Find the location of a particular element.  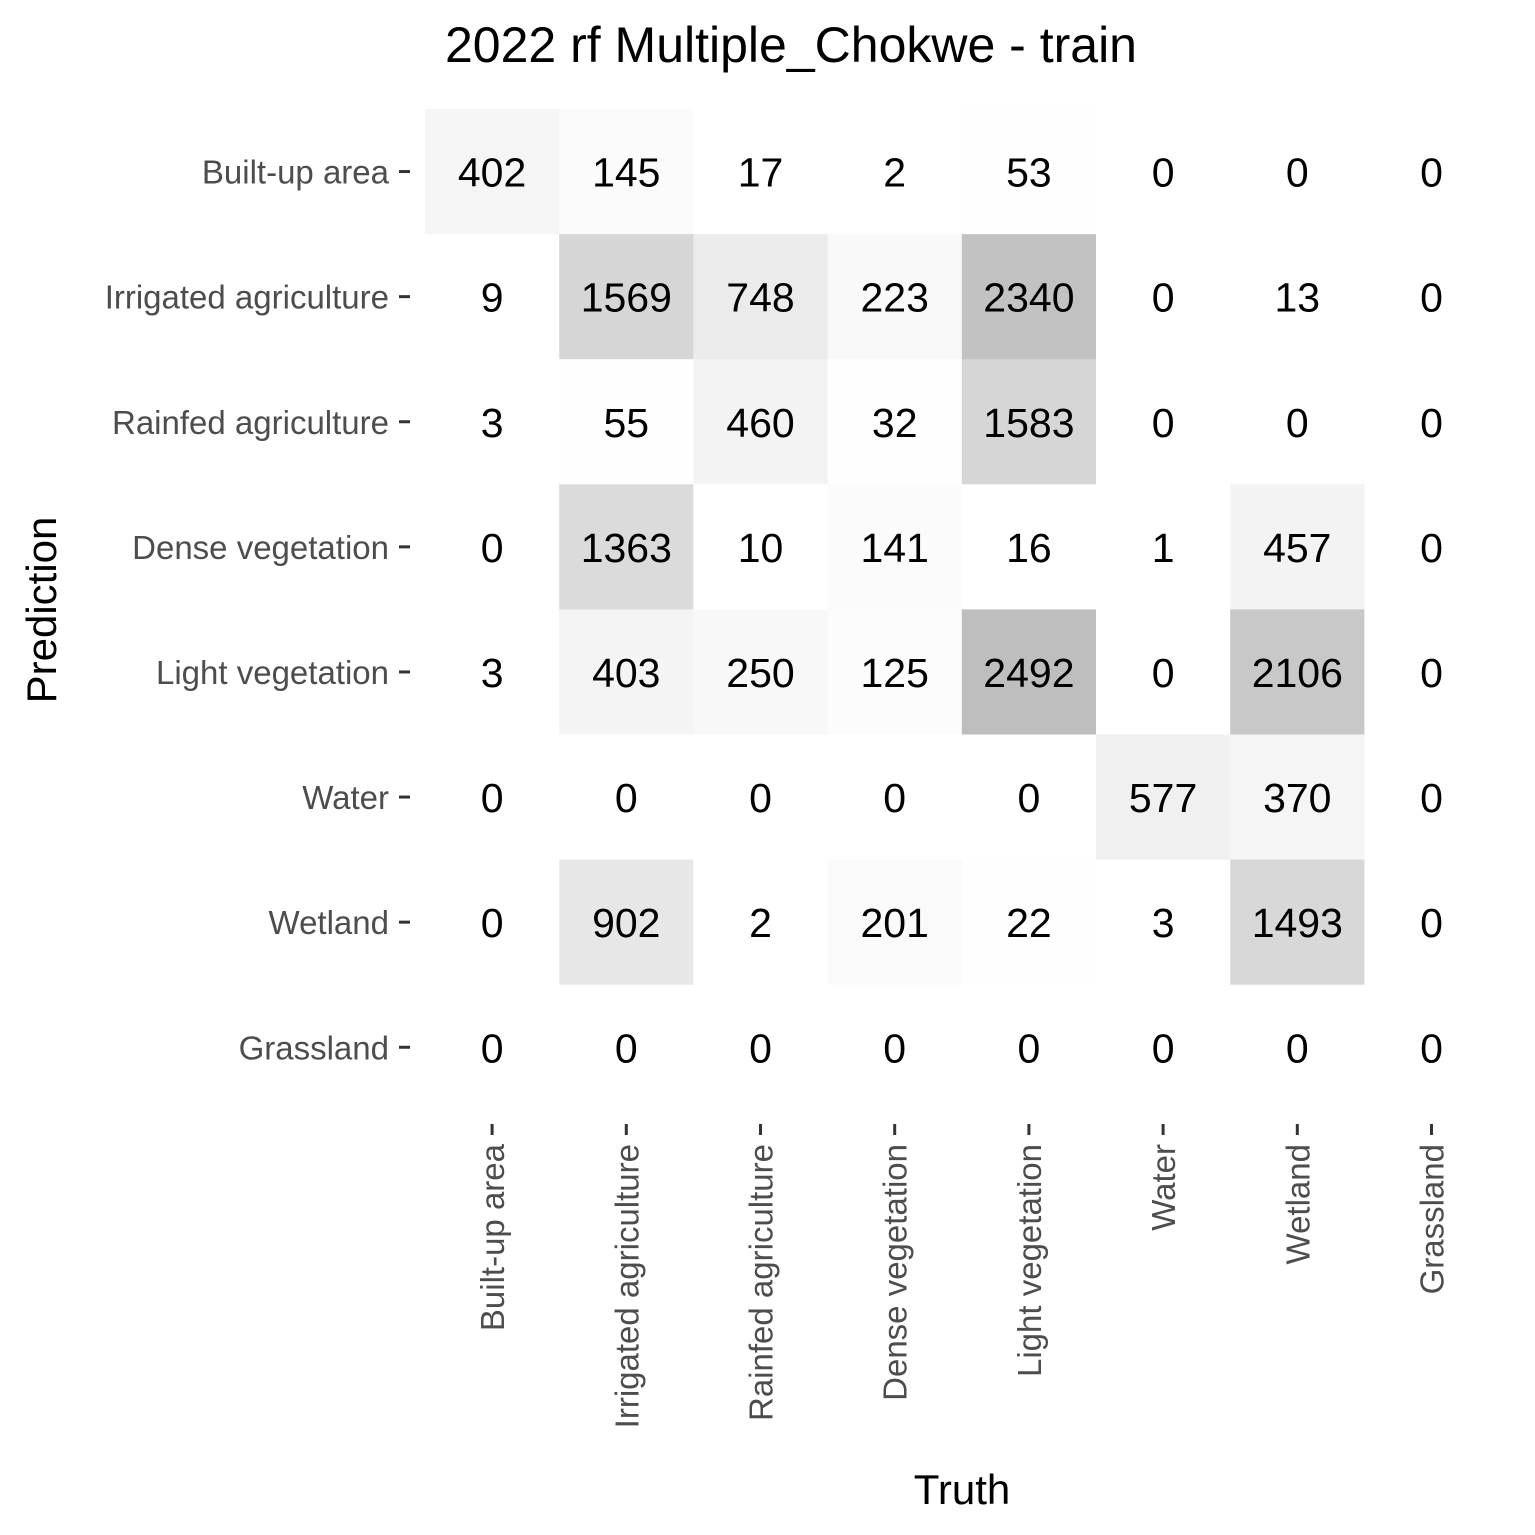

y-tick-label-rainfed-agriculture: Rainfed agriculture is located at coordinates (250, 422).